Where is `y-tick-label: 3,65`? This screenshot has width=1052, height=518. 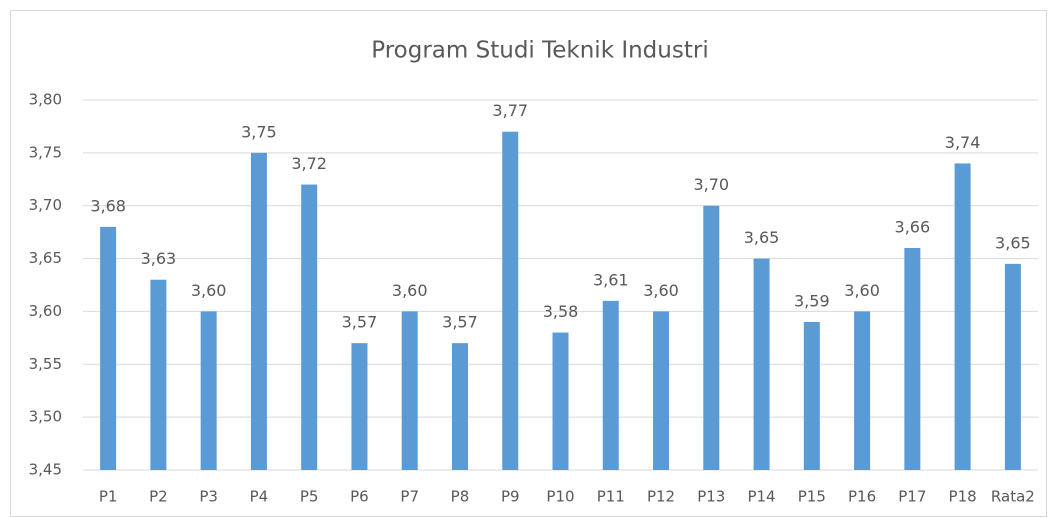
y-tick-label: 3,65 is located at coordinates (45, 258).